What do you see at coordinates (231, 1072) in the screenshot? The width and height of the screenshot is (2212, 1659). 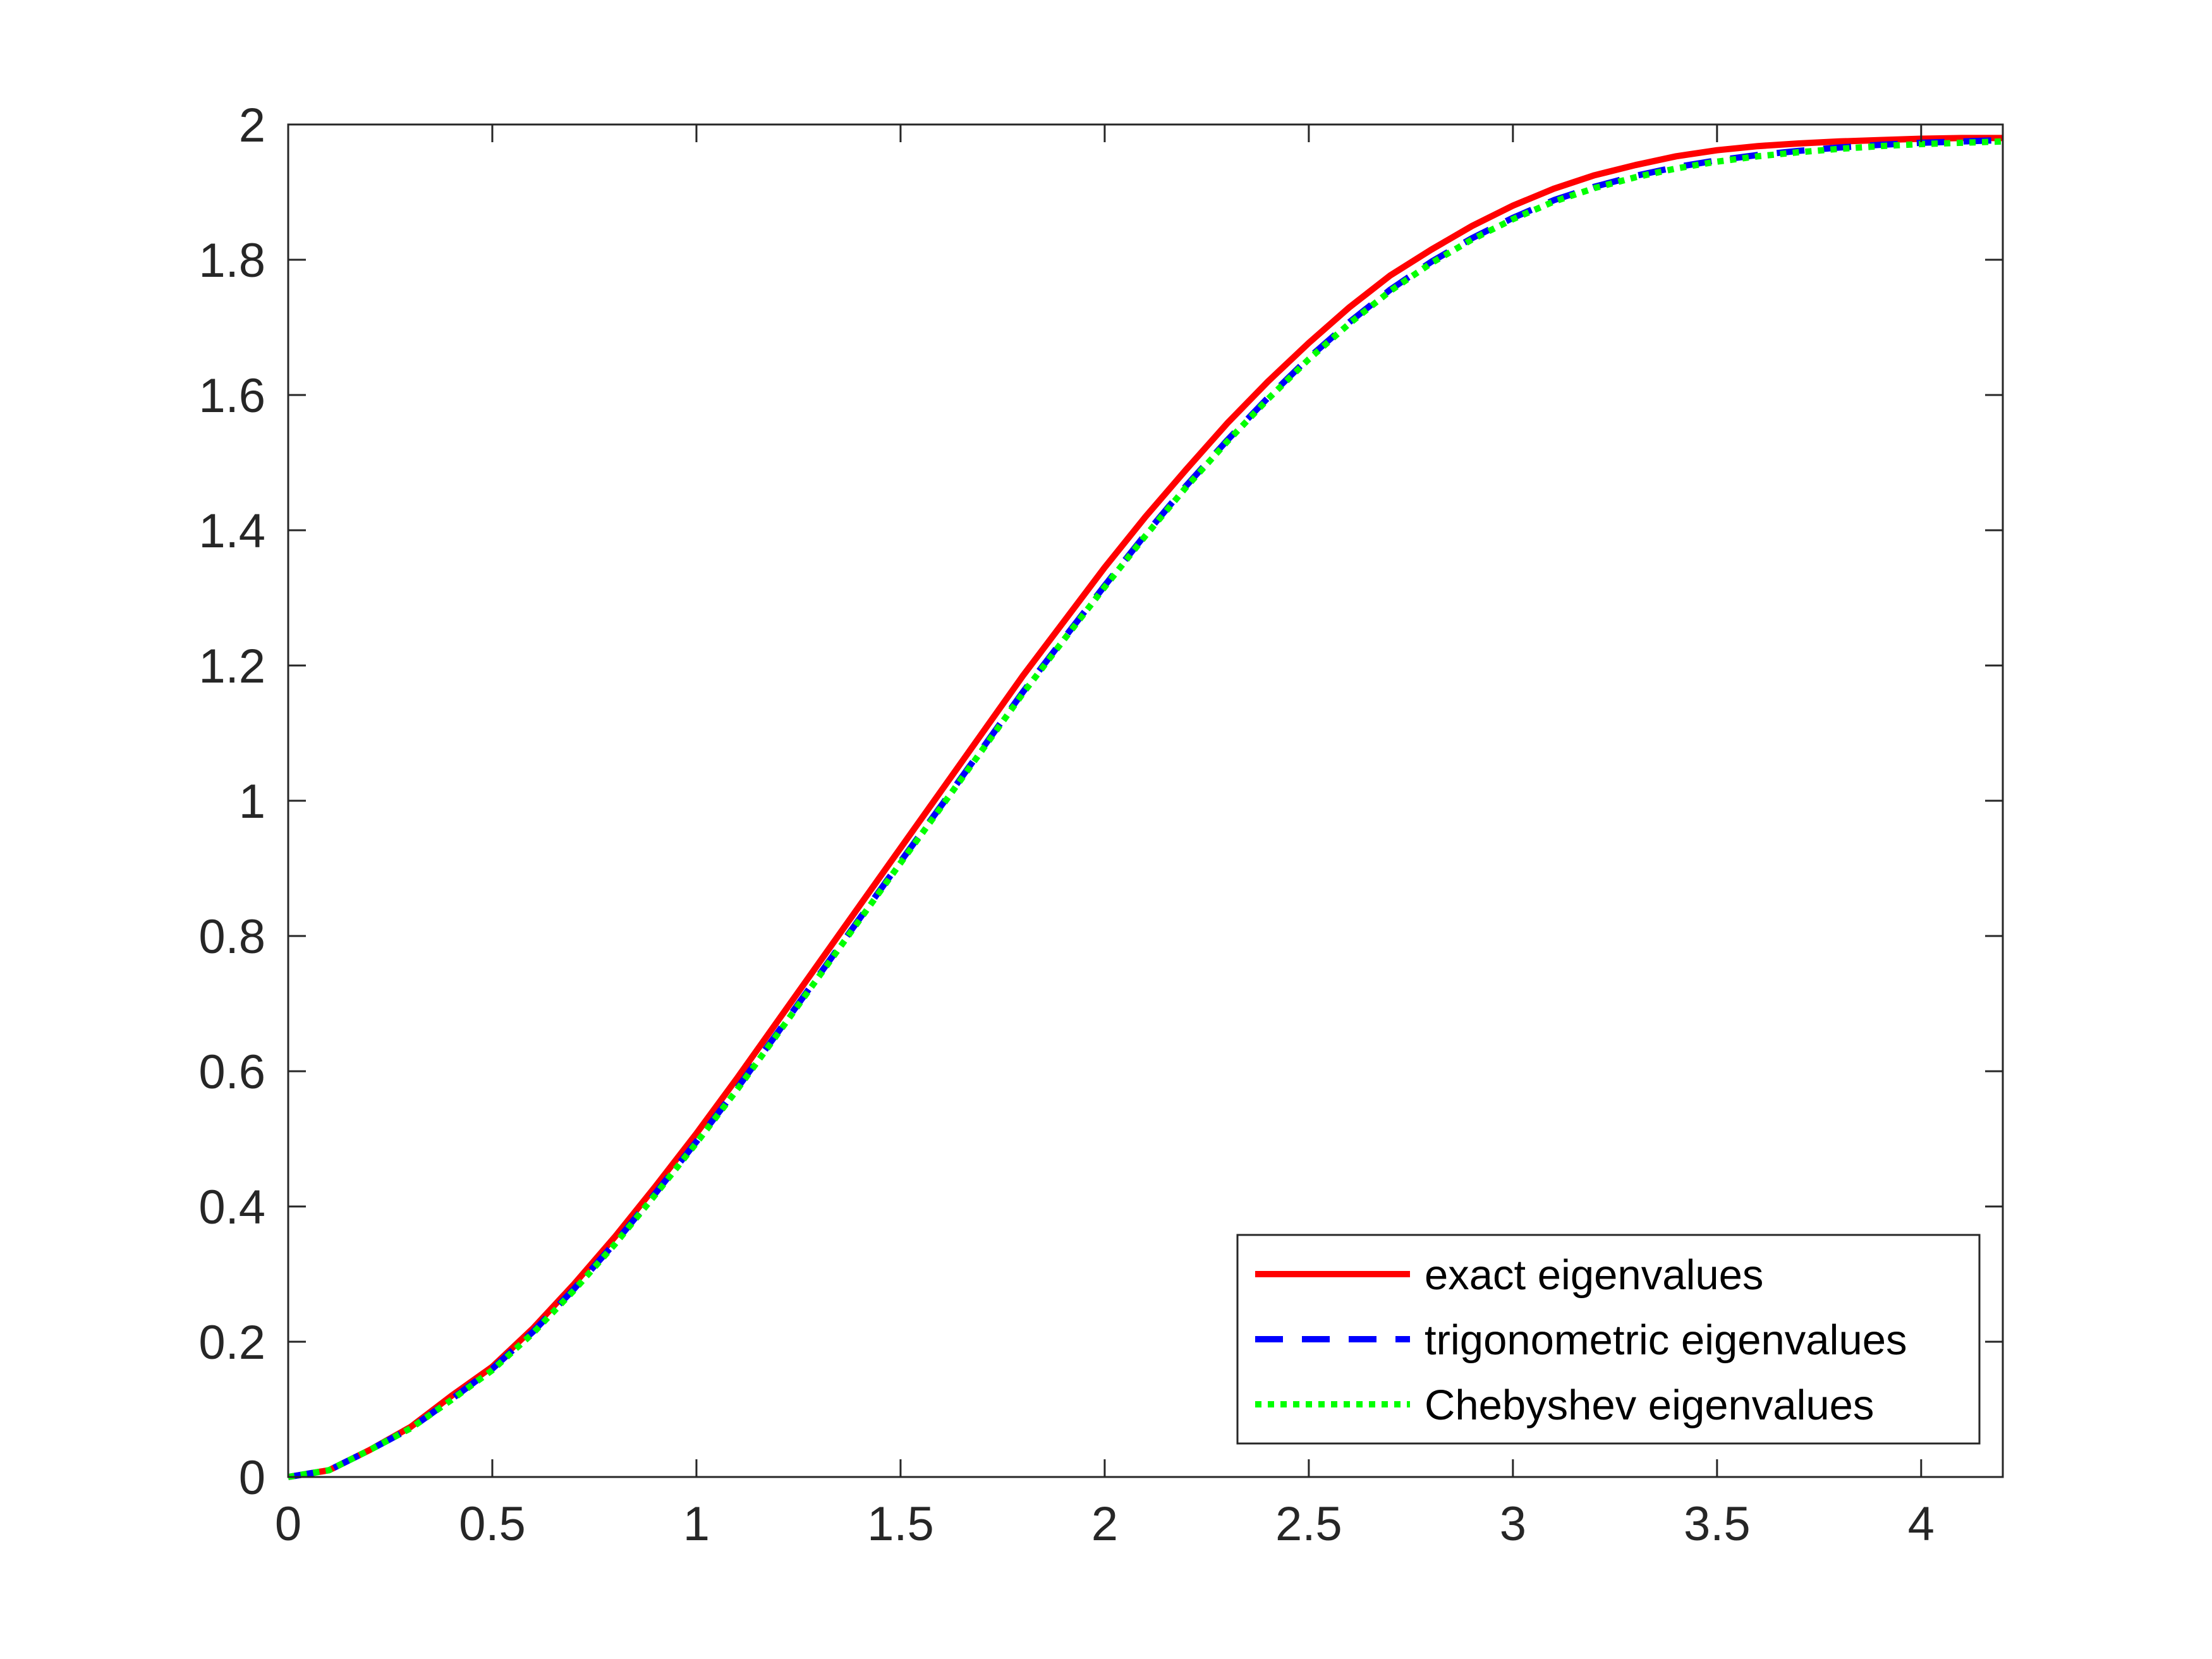 I see `y-tick-label: 0.6` at bounding box center [231, 1072].